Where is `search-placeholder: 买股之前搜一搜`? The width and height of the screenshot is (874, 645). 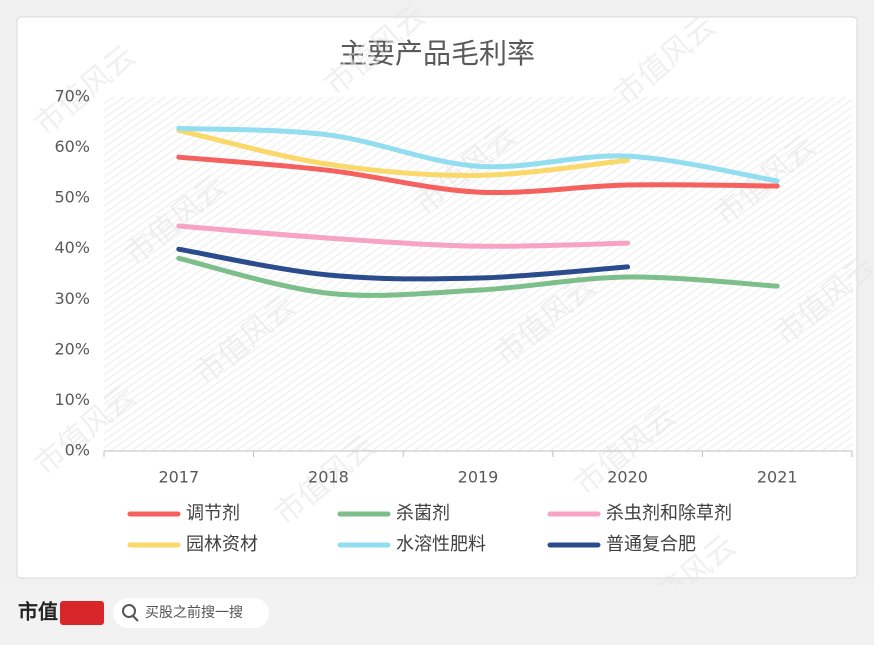 search-placeholder: 买股之前搜一搜 is located at coordinates (194, 612).